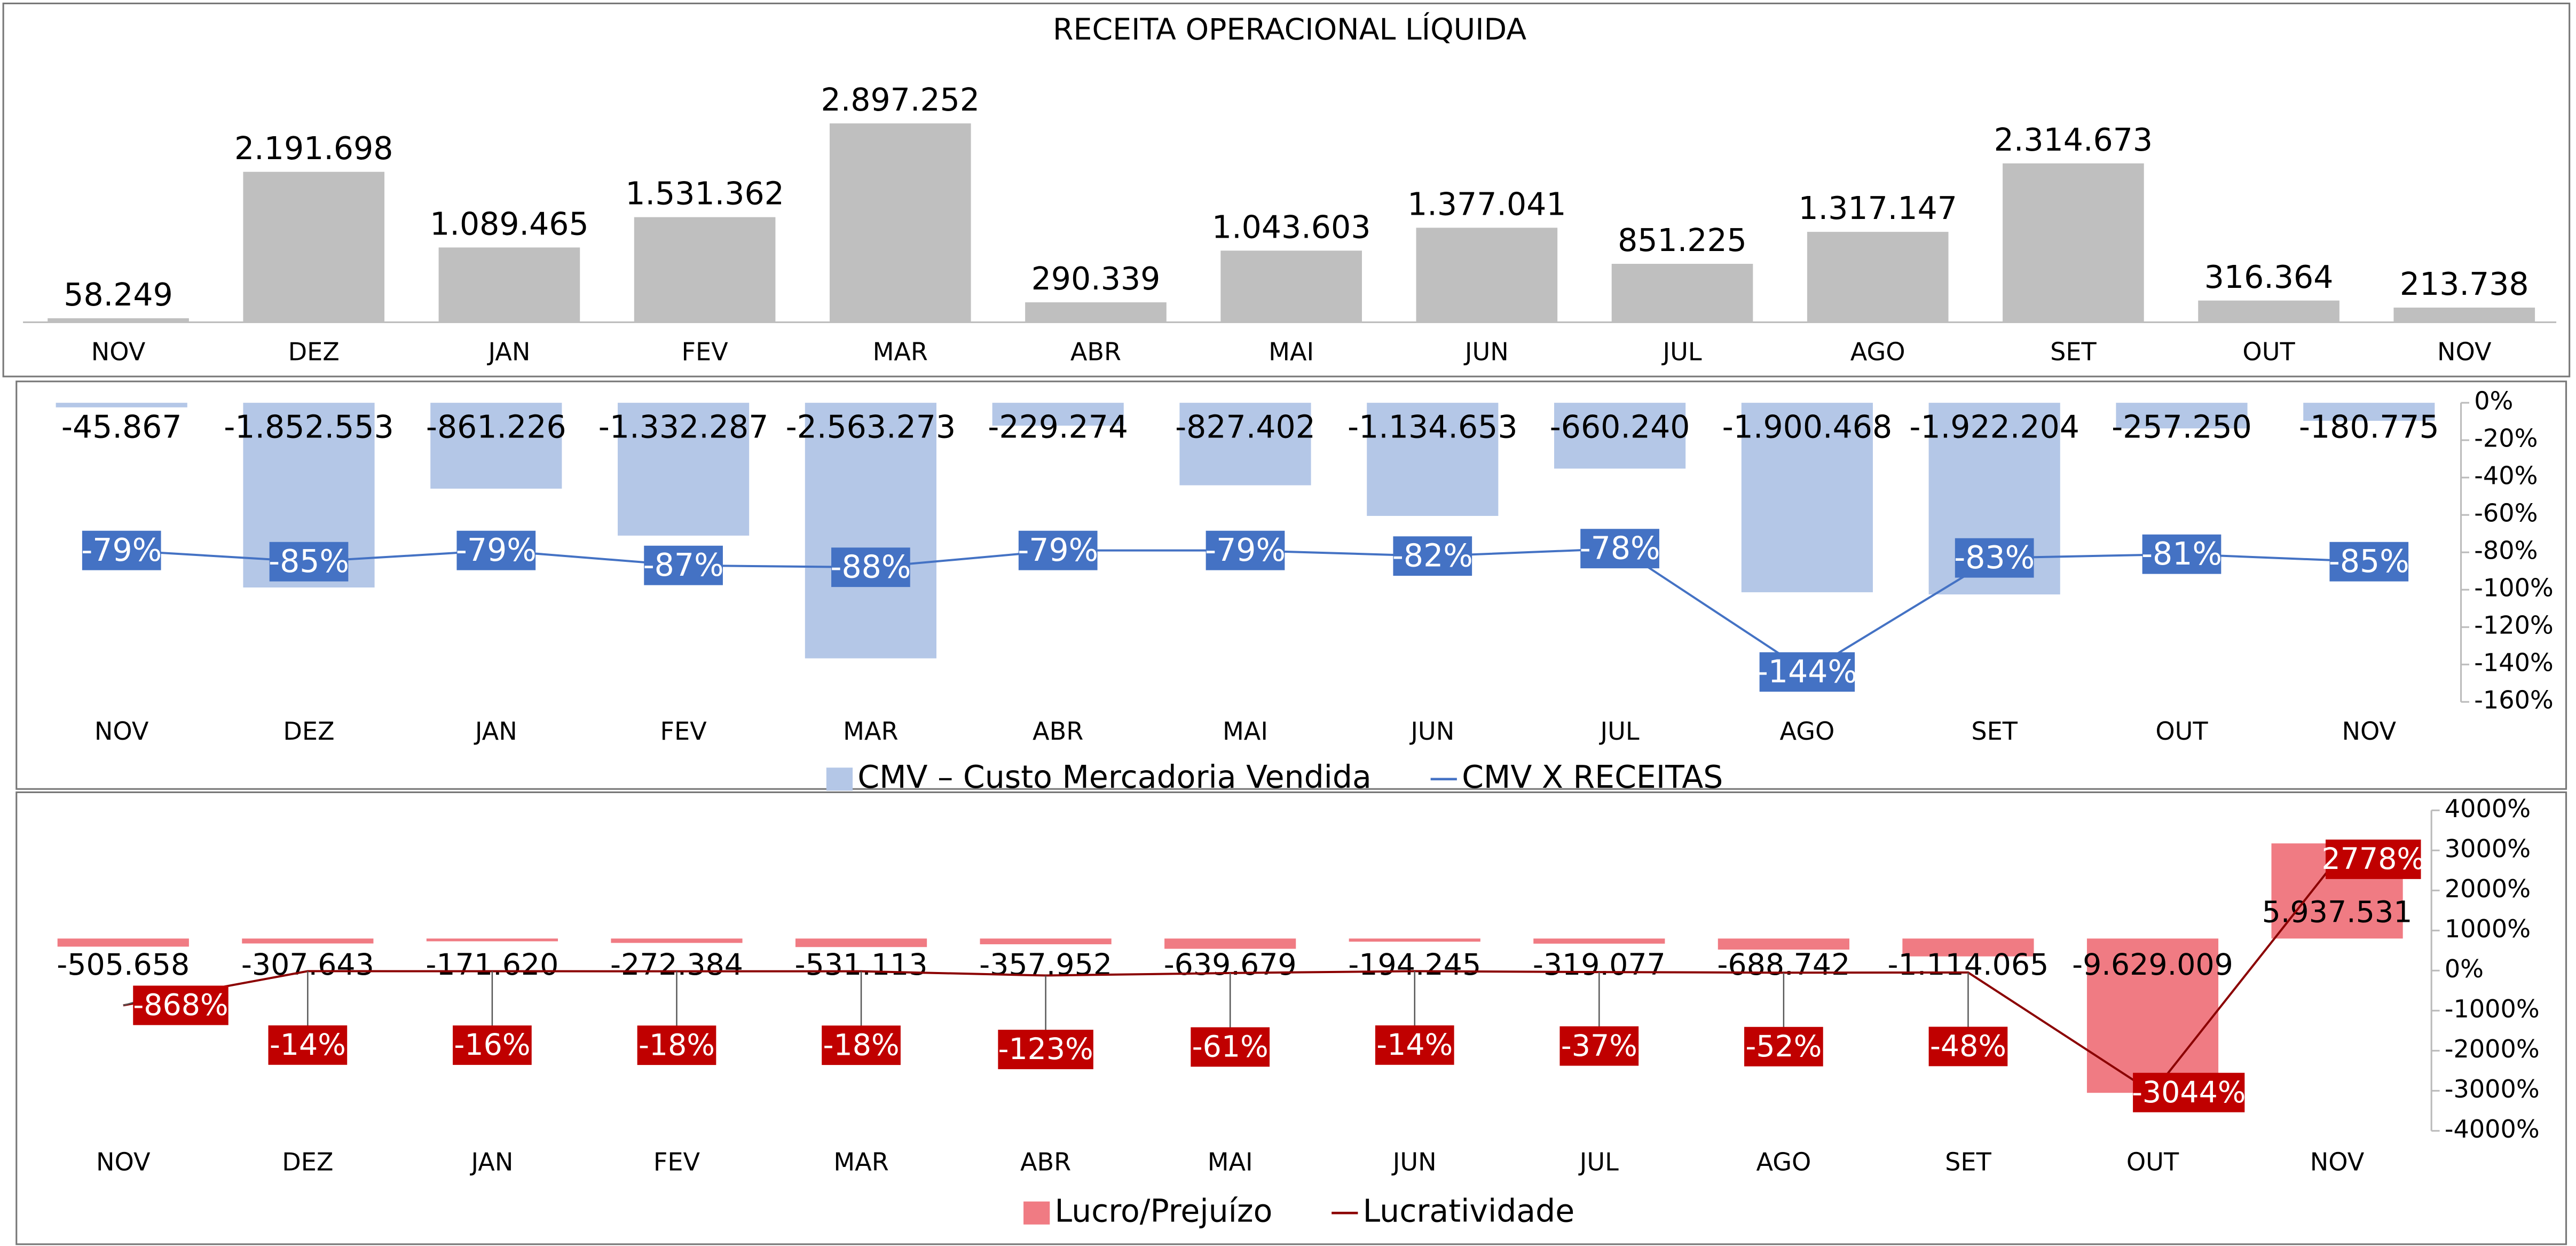 The height and width of the screenshot is (1246, 2576). Describe the element at coordinates (1433, 427) in the screenshot. I see `data-label: -1.134.653` at that location.